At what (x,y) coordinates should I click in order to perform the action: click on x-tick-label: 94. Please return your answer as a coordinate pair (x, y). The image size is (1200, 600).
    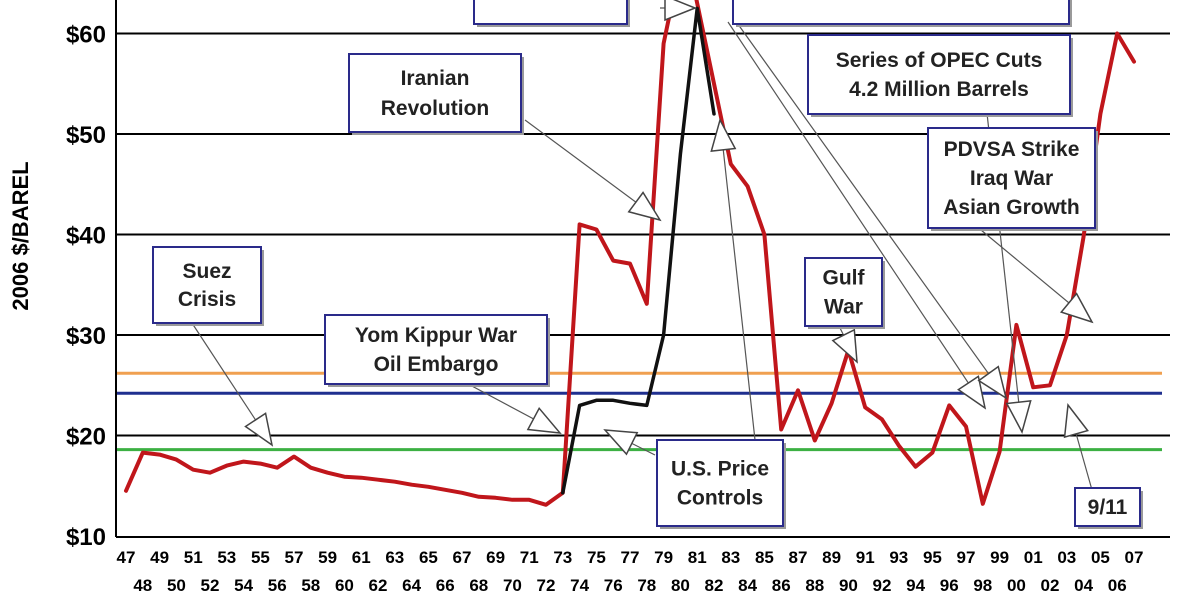
    Looking at the image, I should click on (915, 585).